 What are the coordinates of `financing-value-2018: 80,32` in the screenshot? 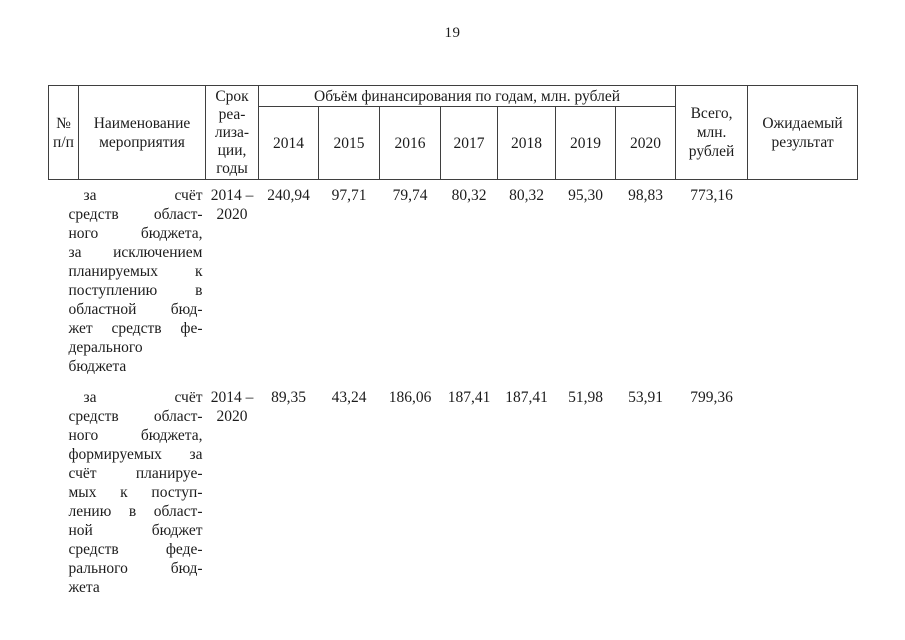 It's located at (526, 195).